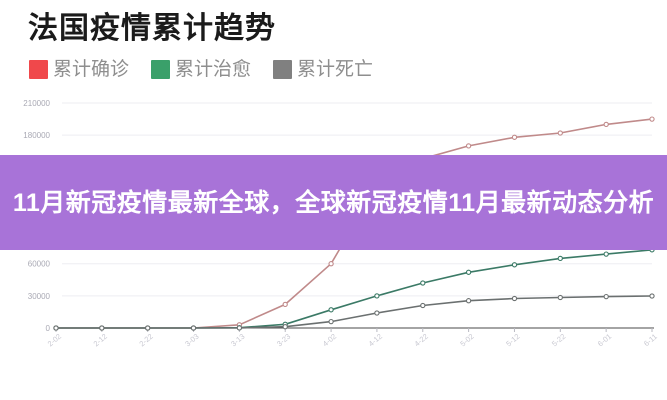  Describe the element at coordinates (39, 296) in the screenshot. I see `y-axis-tick-label: 30000` at that location.